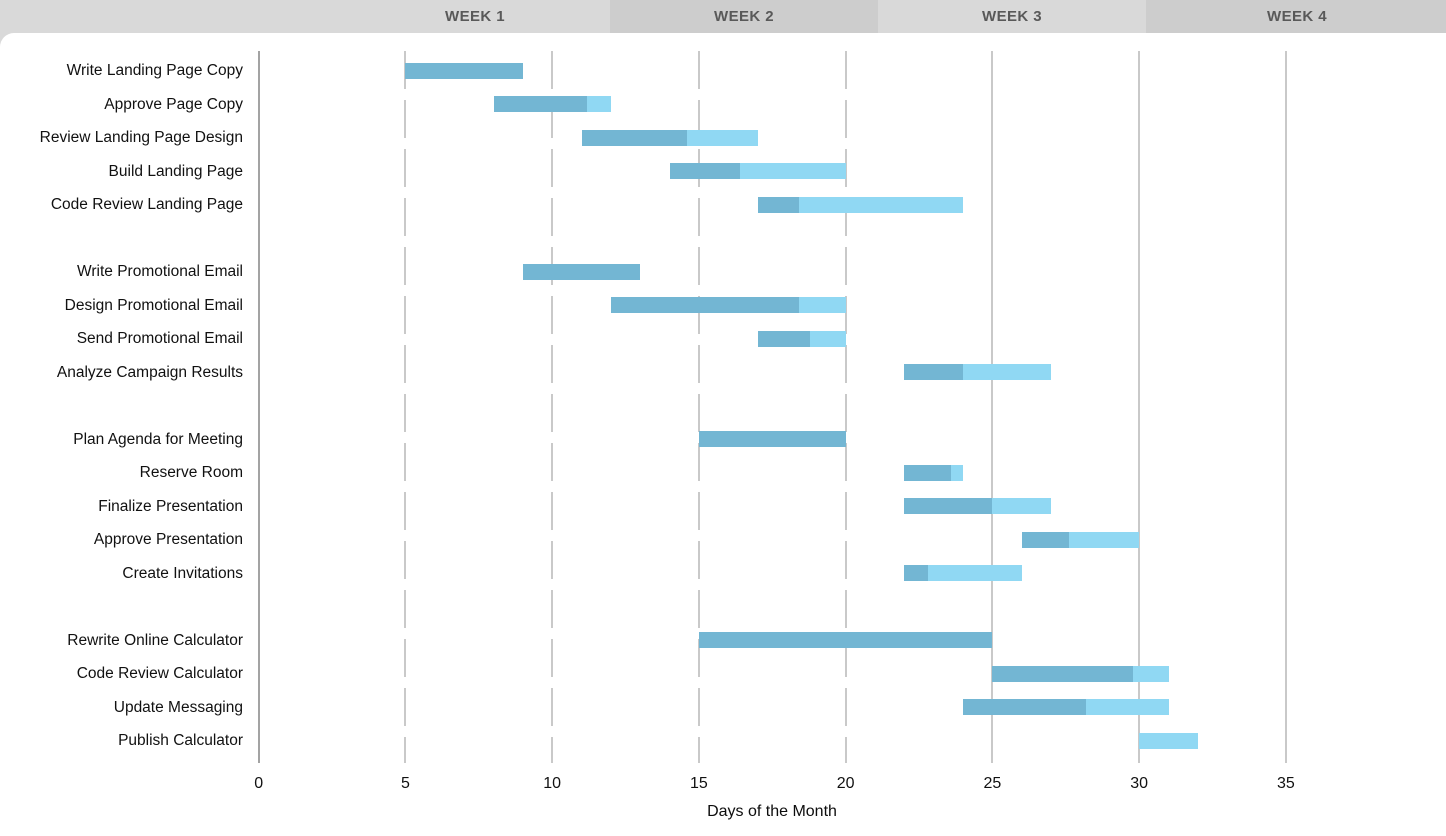 The width and height of the screenshot is (1446, 836). What do you see at coordinates (180, 740) in the screenshot?
I see `task-label-publish-calculator: Publish Calculator` at bounding box center [180, 740].